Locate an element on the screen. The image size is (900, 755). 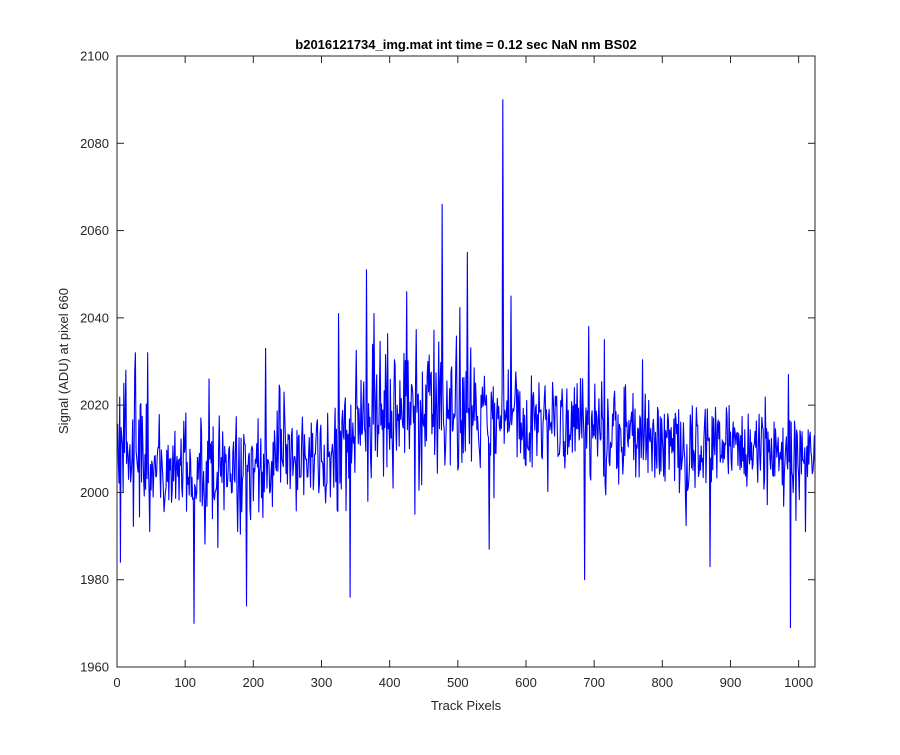
y-tick-label-2060: 2060 is located at coordinates (94, 230).